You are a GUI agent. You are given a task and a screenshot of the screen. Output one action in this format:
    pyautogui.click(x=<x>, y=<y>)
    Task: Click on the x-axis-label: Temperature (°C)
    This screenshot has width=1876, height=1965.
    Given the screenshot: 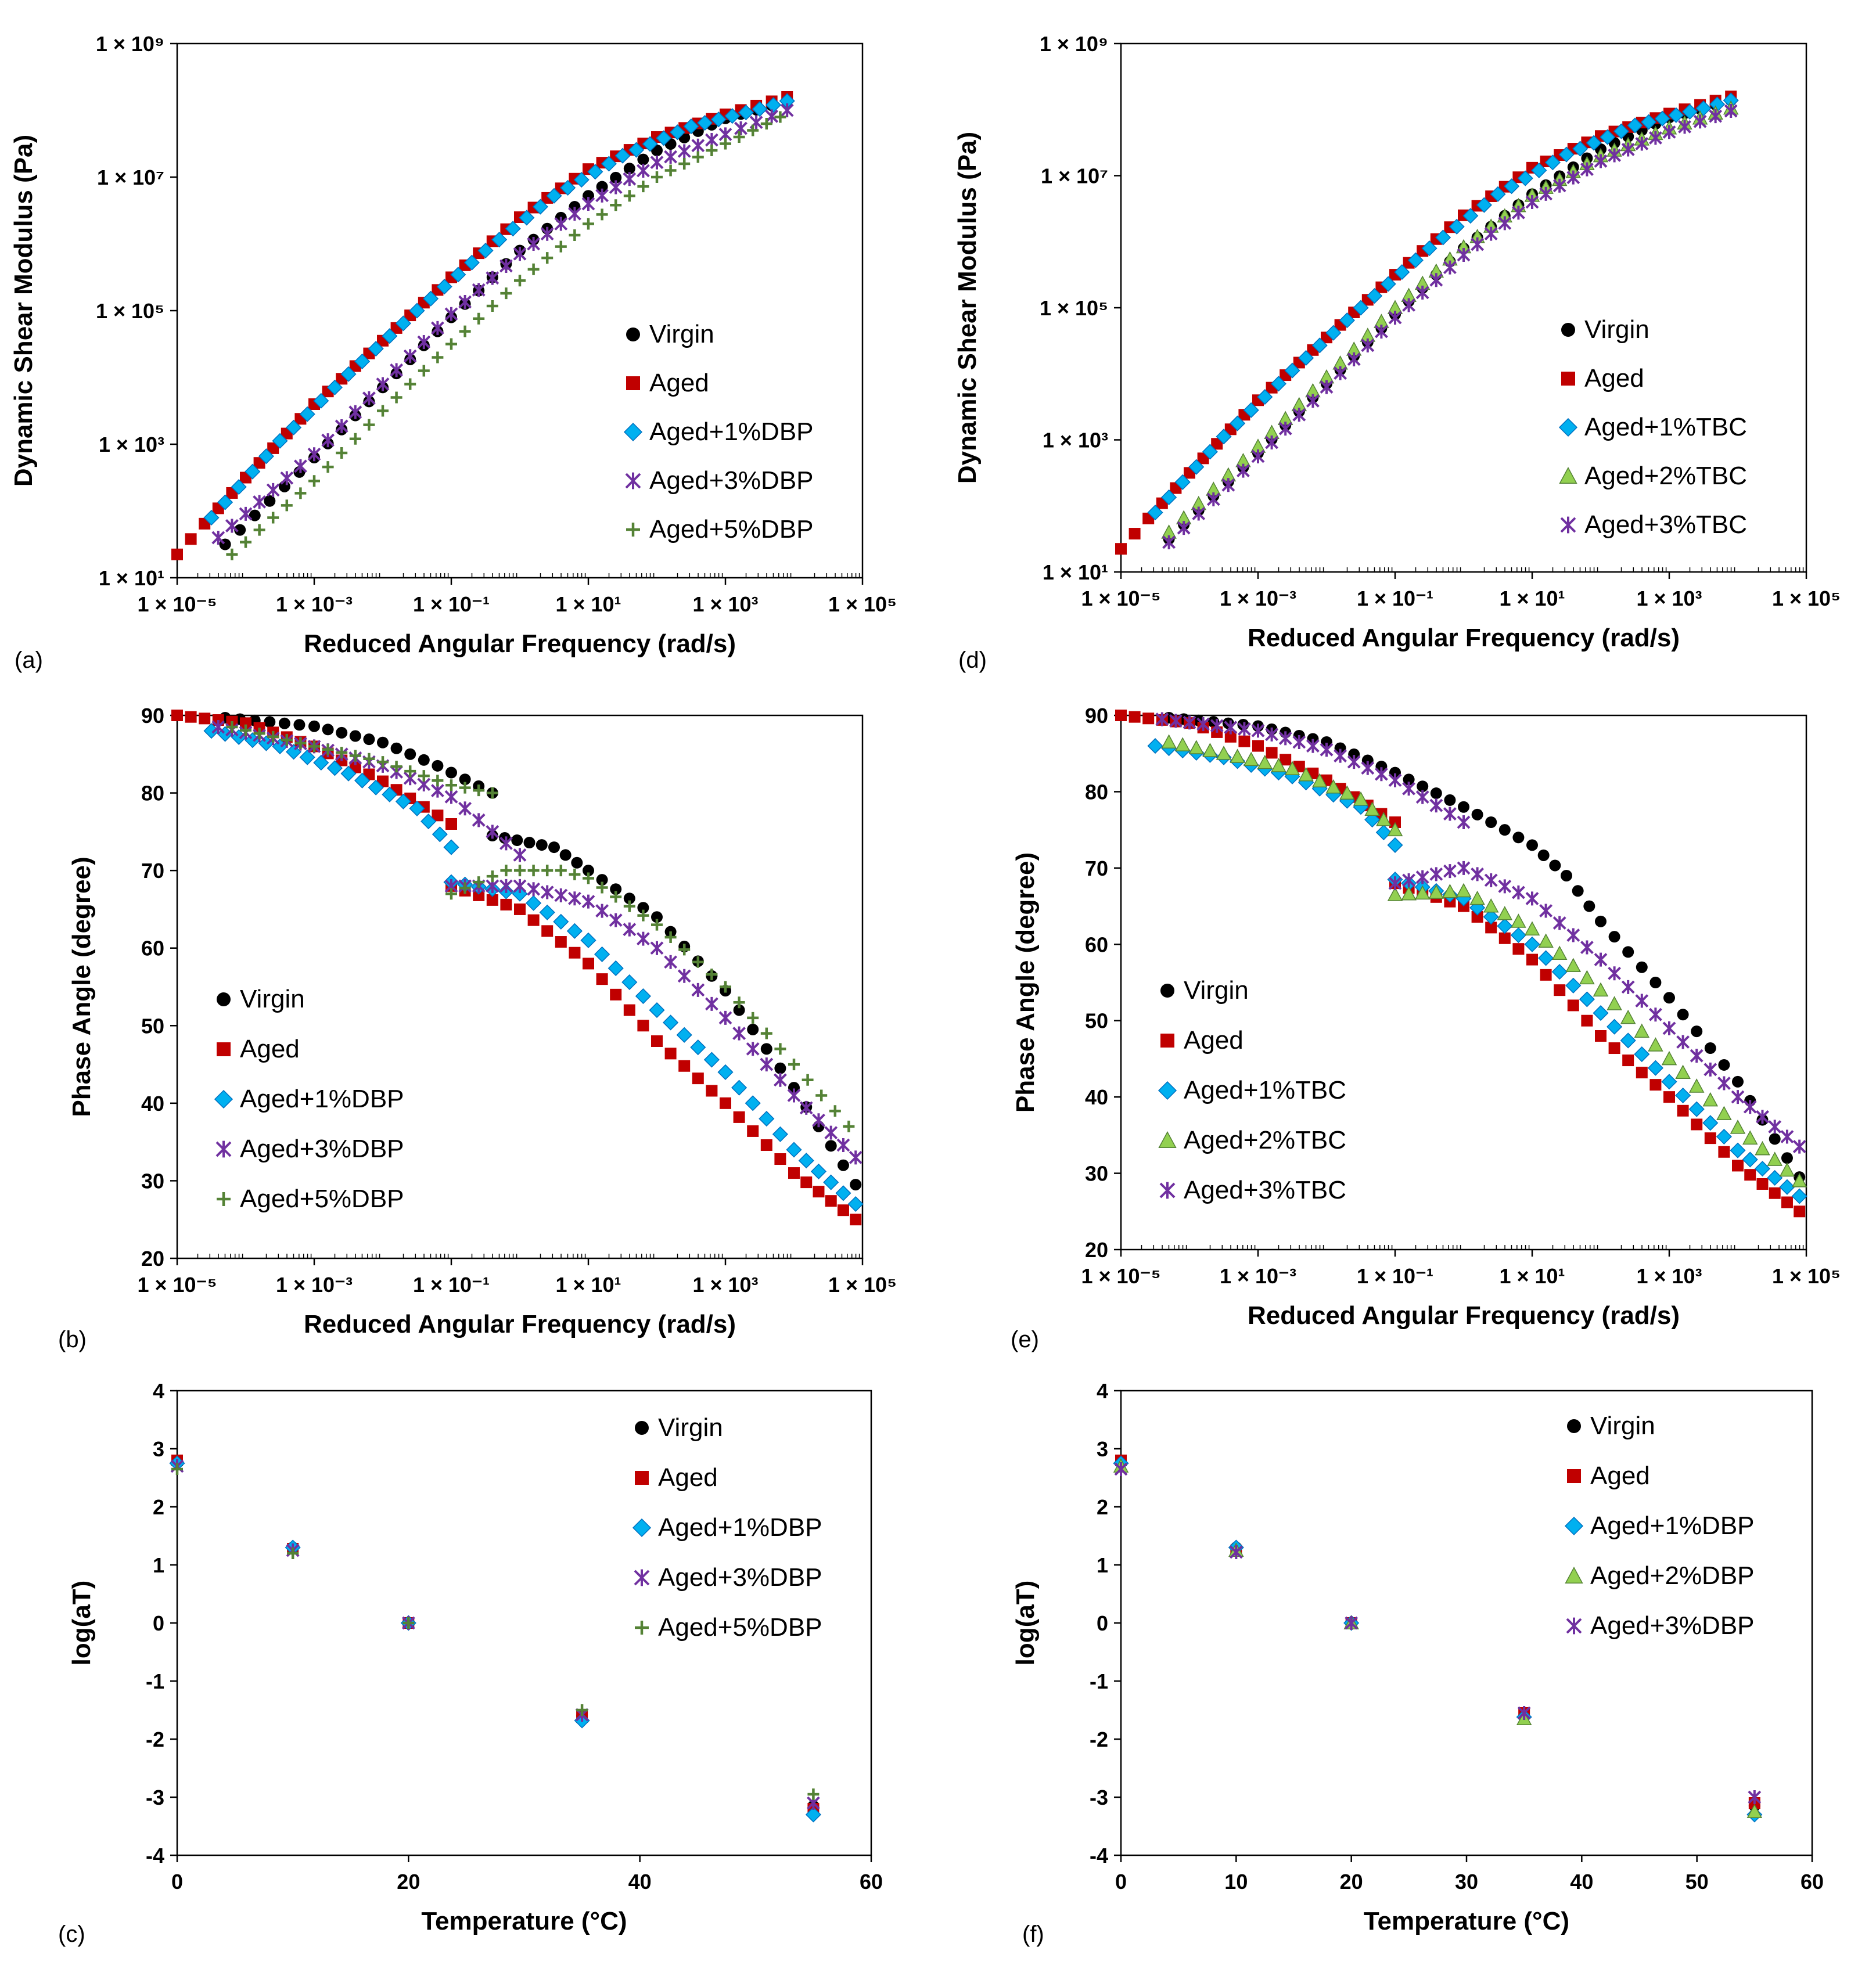 What is the action you would take?
    pyautogui.click(x=524, y=1921)
    